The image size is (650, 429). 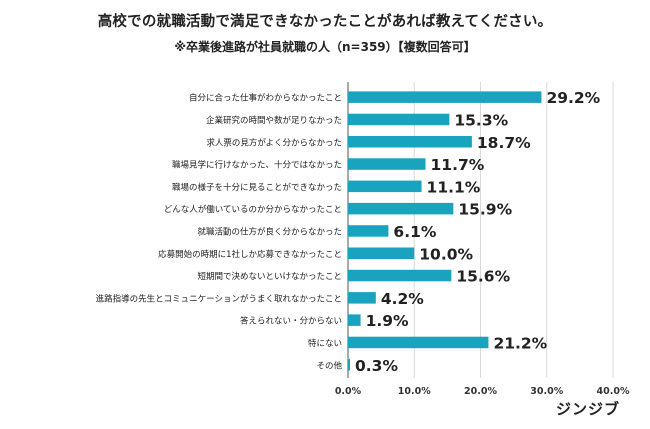 What do you see at coordinates (348, 391) in the screenshot?
I see `x-tick-label: 0.0%` at bounding box center [348, 391].